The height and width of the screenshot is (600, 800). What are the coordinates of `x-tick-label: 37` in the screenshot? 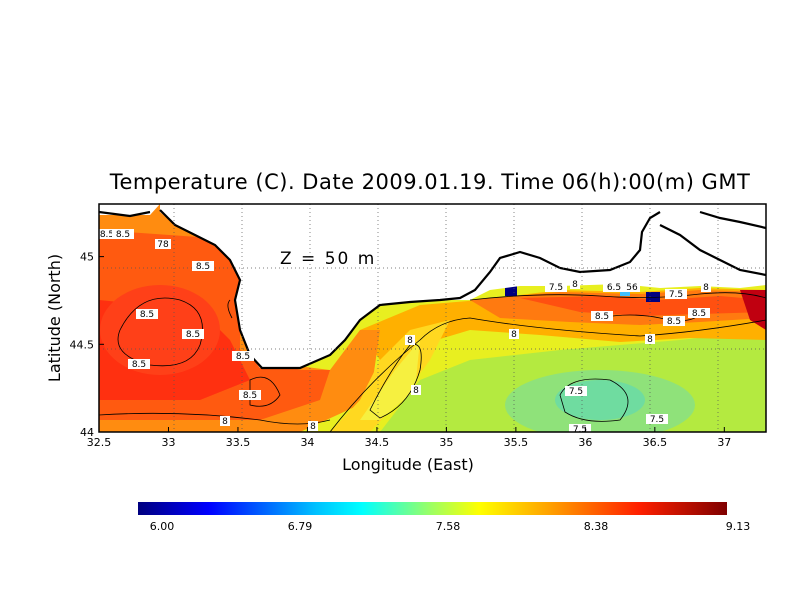 It's located at (724, 442).